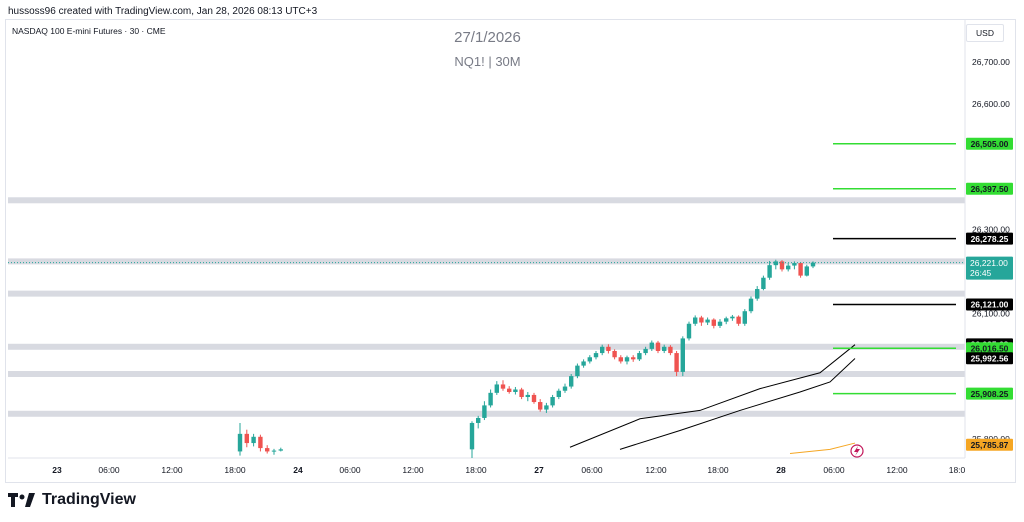  I want to click on x-tick-label-7: 18:00, so click(476, 470).